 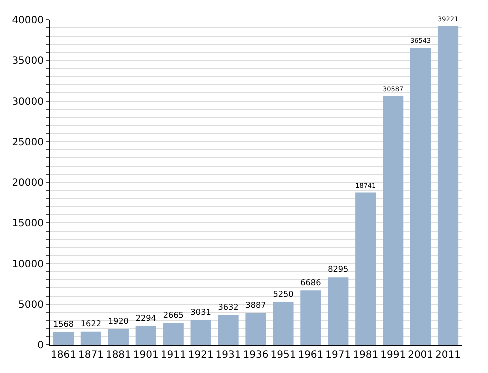 What do you see at coordinates (63, 323) in the screenshot?
I see `data-label: 1568` at bounding box center [63, 323].